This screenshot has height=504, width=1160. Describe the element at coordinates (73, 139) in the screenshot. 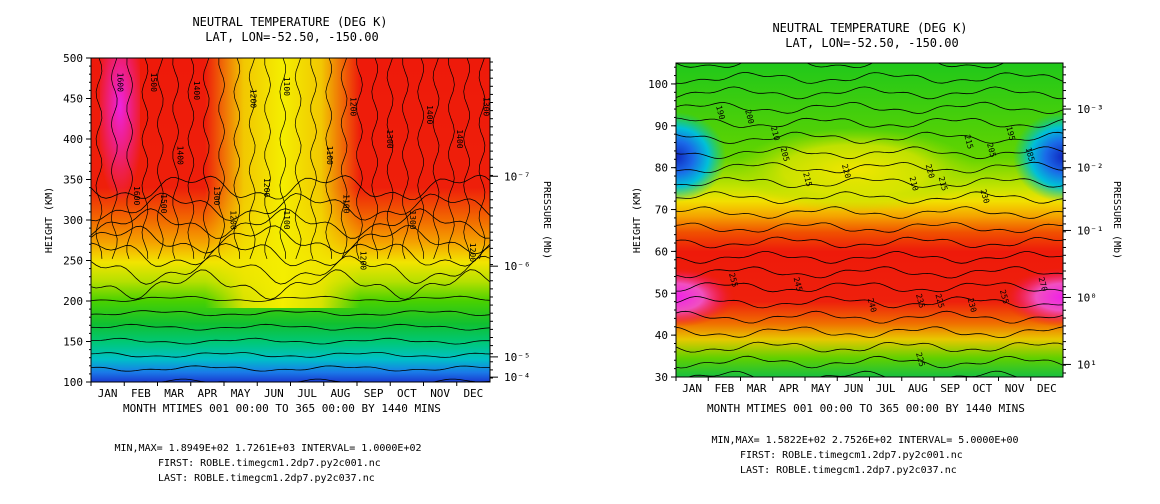

I see `y-tick-label: 400` at that location.